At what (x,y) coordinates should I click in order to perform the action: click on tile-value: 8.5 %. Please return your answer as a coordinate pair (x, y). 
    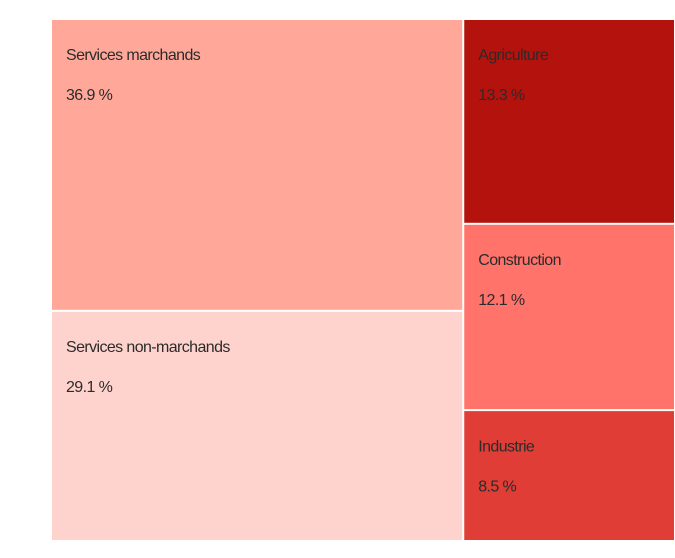
    Looking at the image, I should click on (497, 486).